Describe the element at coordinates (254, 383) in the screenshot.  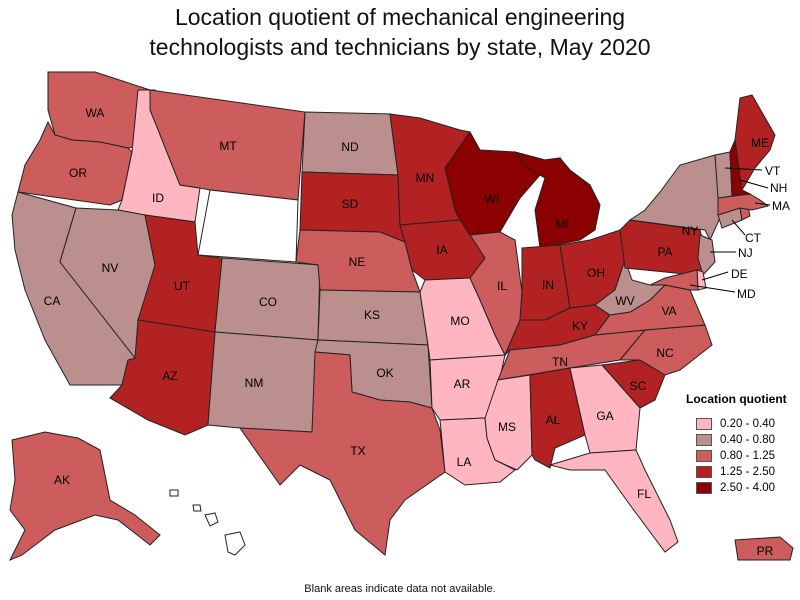
I see `label-NM: NM` at that location.